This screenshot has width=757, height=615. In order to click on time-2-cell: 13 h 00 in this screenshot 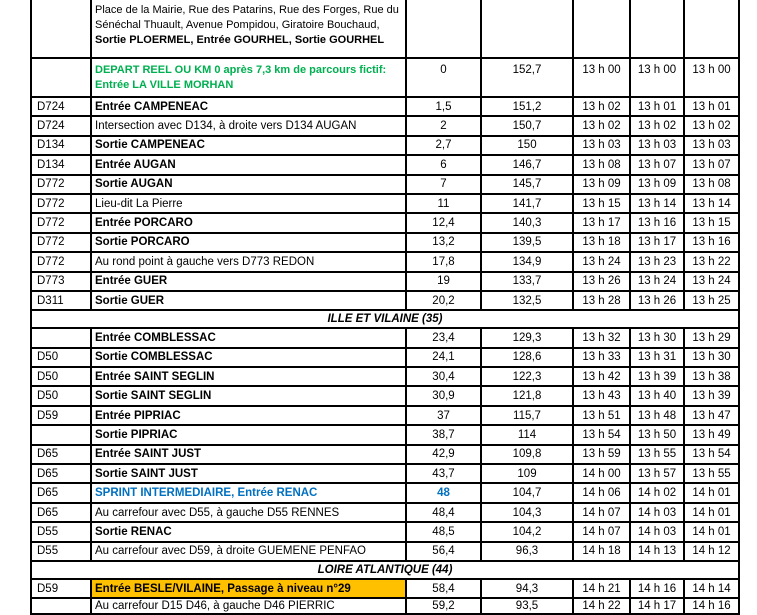, I will do `click(657, 77)`.